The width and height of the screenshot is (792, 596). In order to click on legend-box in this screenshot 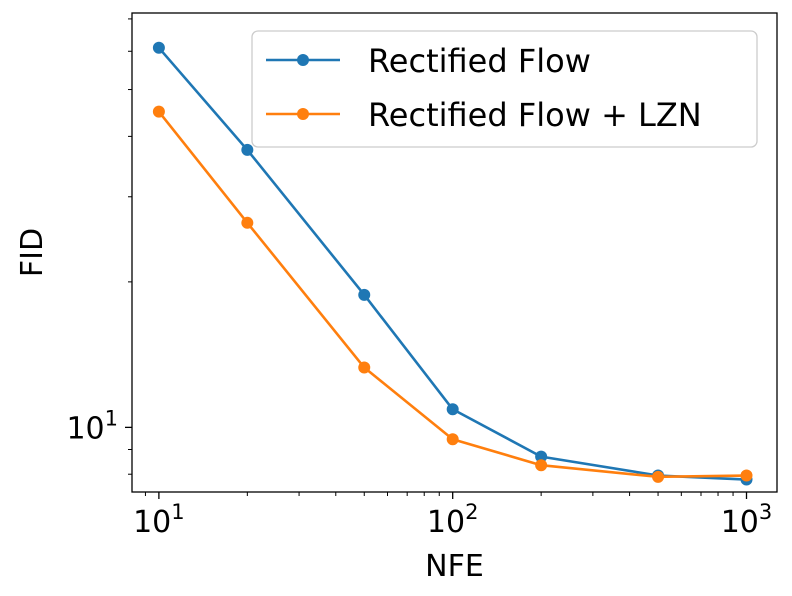, I will do `click(504, 89)`.